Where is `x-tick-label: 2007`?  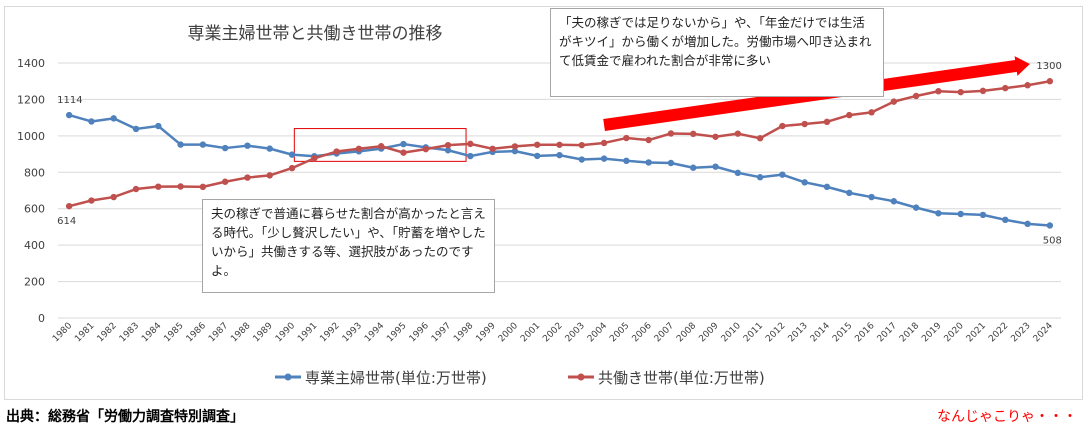 x-tick-label: 2007 is located at coordinates (664, 332).